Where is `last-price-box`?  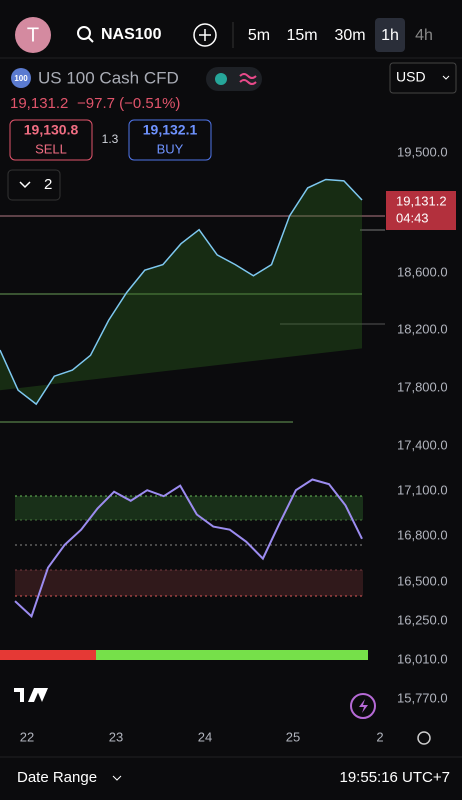
last-price-box is located at coordinates (421, 210).